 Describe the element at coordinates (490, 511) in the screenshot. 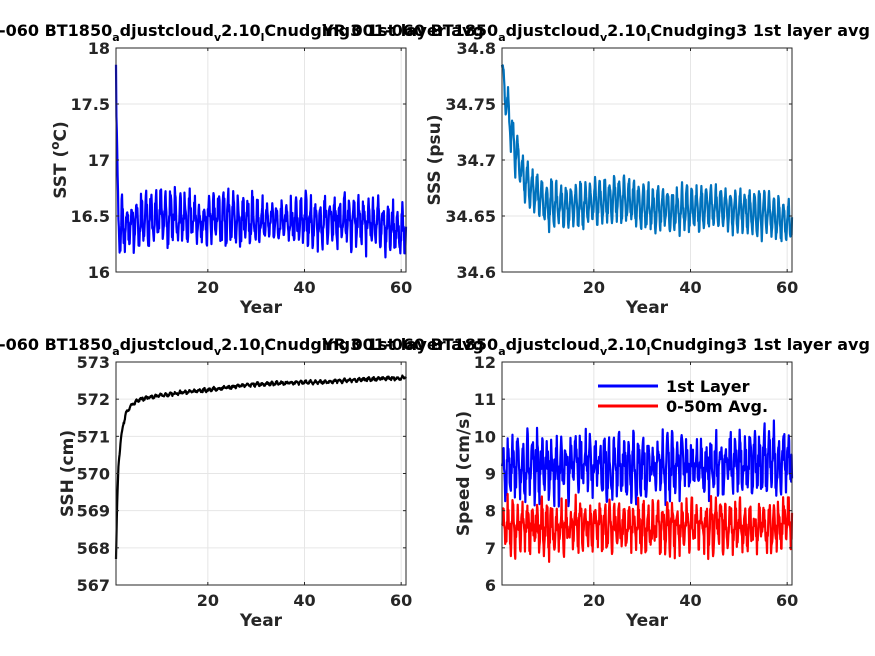

I see `y-tick-label: 8` at that location.